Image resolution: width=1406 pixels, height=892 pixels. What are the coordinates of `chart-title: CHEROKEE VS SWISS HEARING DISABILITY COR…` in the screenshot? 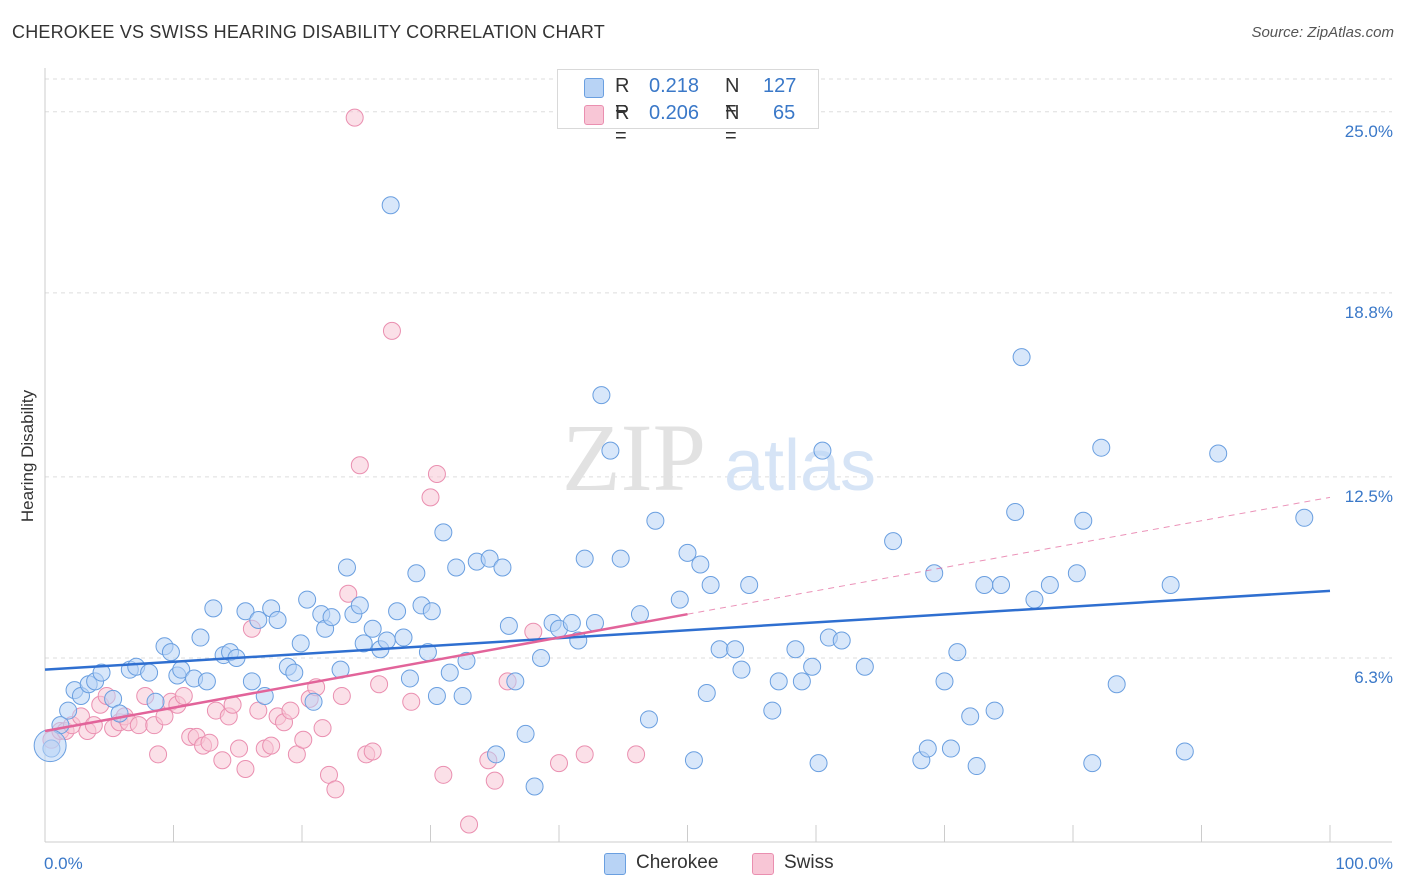 It's located at (308, 32).